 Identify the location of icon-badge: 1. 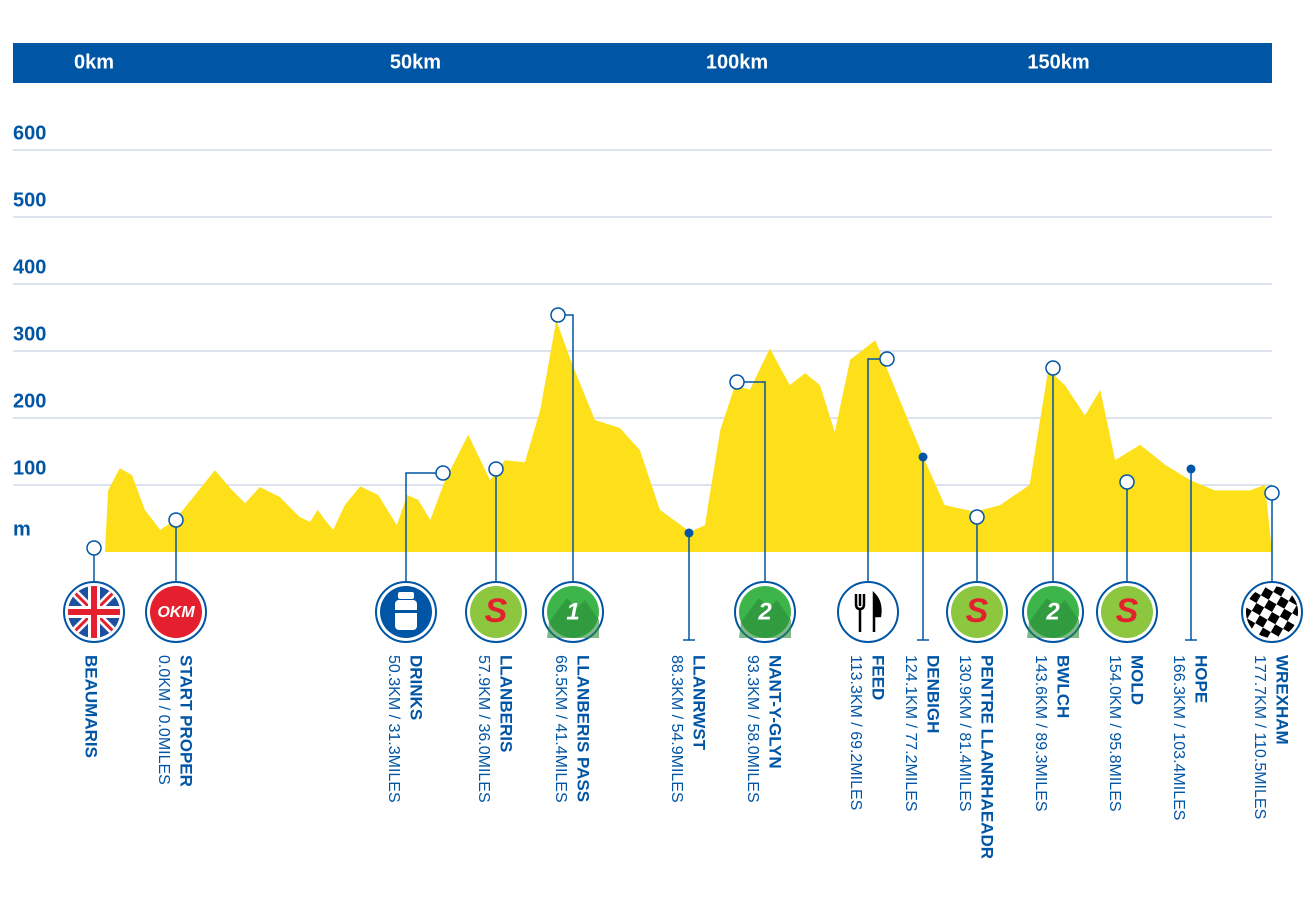
(572, 611).